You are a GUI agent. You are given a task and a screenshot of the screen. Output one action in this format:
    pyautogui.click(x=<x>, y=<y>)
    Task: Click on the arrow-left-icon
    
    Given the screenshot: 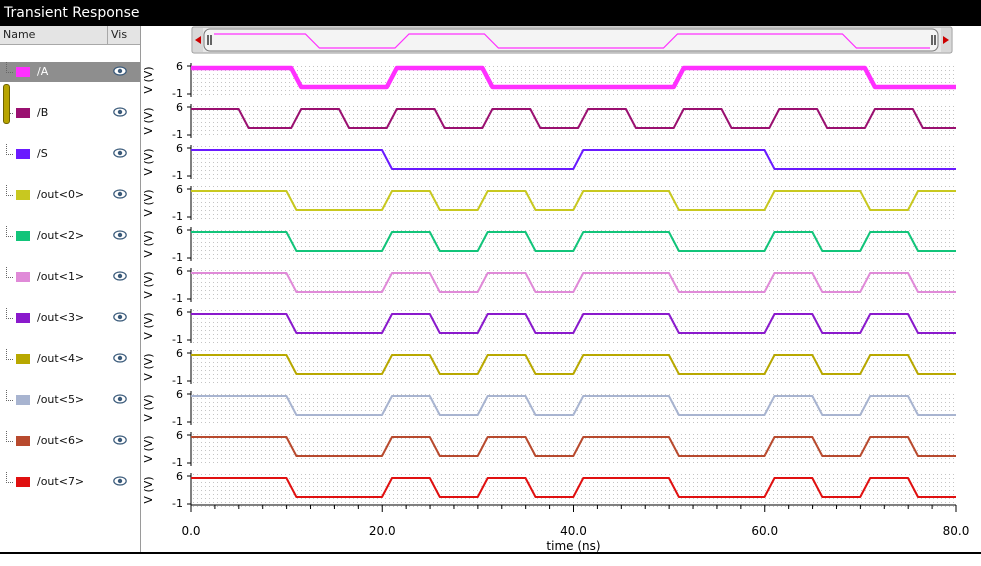 What is the action you would take?
    pyautogui.click(x=198, y=40)
    